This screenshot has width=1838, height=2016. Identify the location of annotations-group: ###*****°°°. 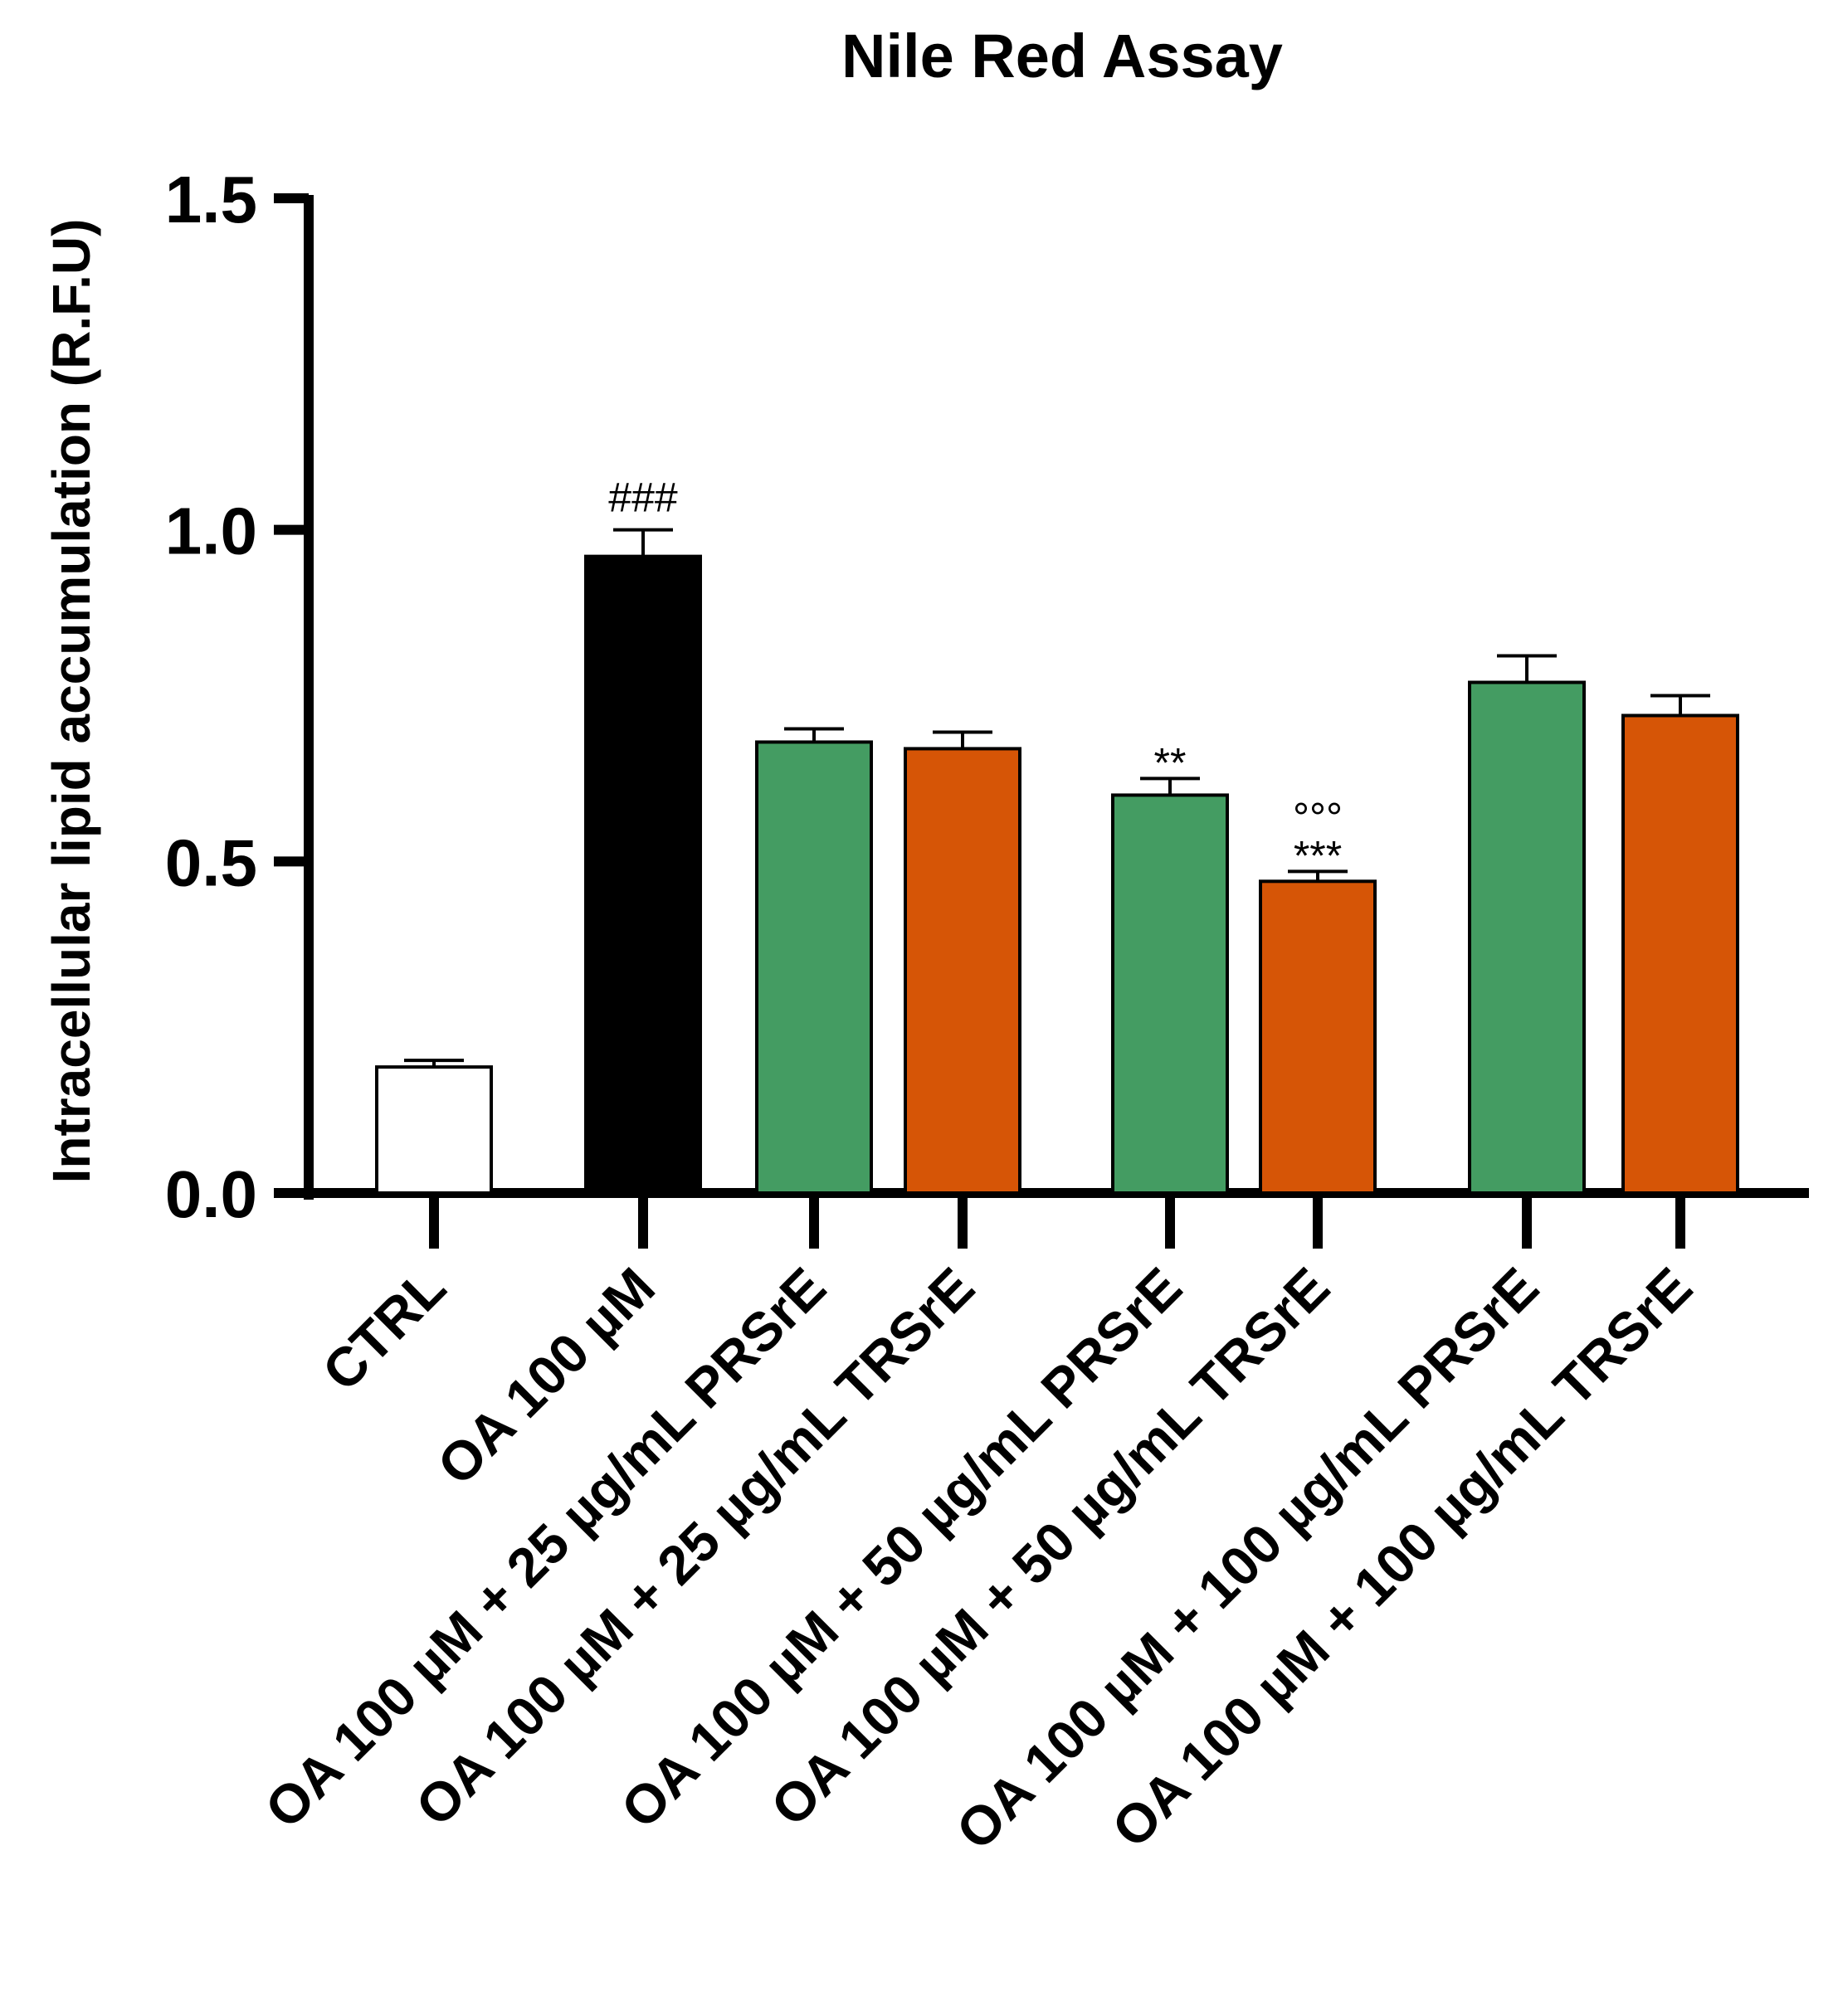
(975, 677).